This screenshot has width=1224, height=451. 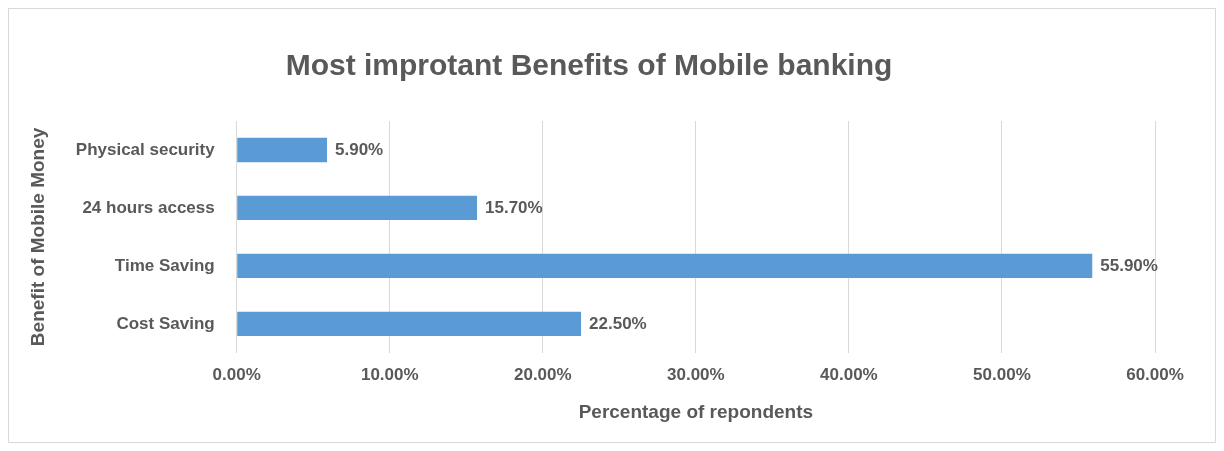 What do you see at coordinates (589, 65) in the screenshot?
I see `chart-title: Most improtant Benefits of Mobile banking` at bounding box center [589, 65].